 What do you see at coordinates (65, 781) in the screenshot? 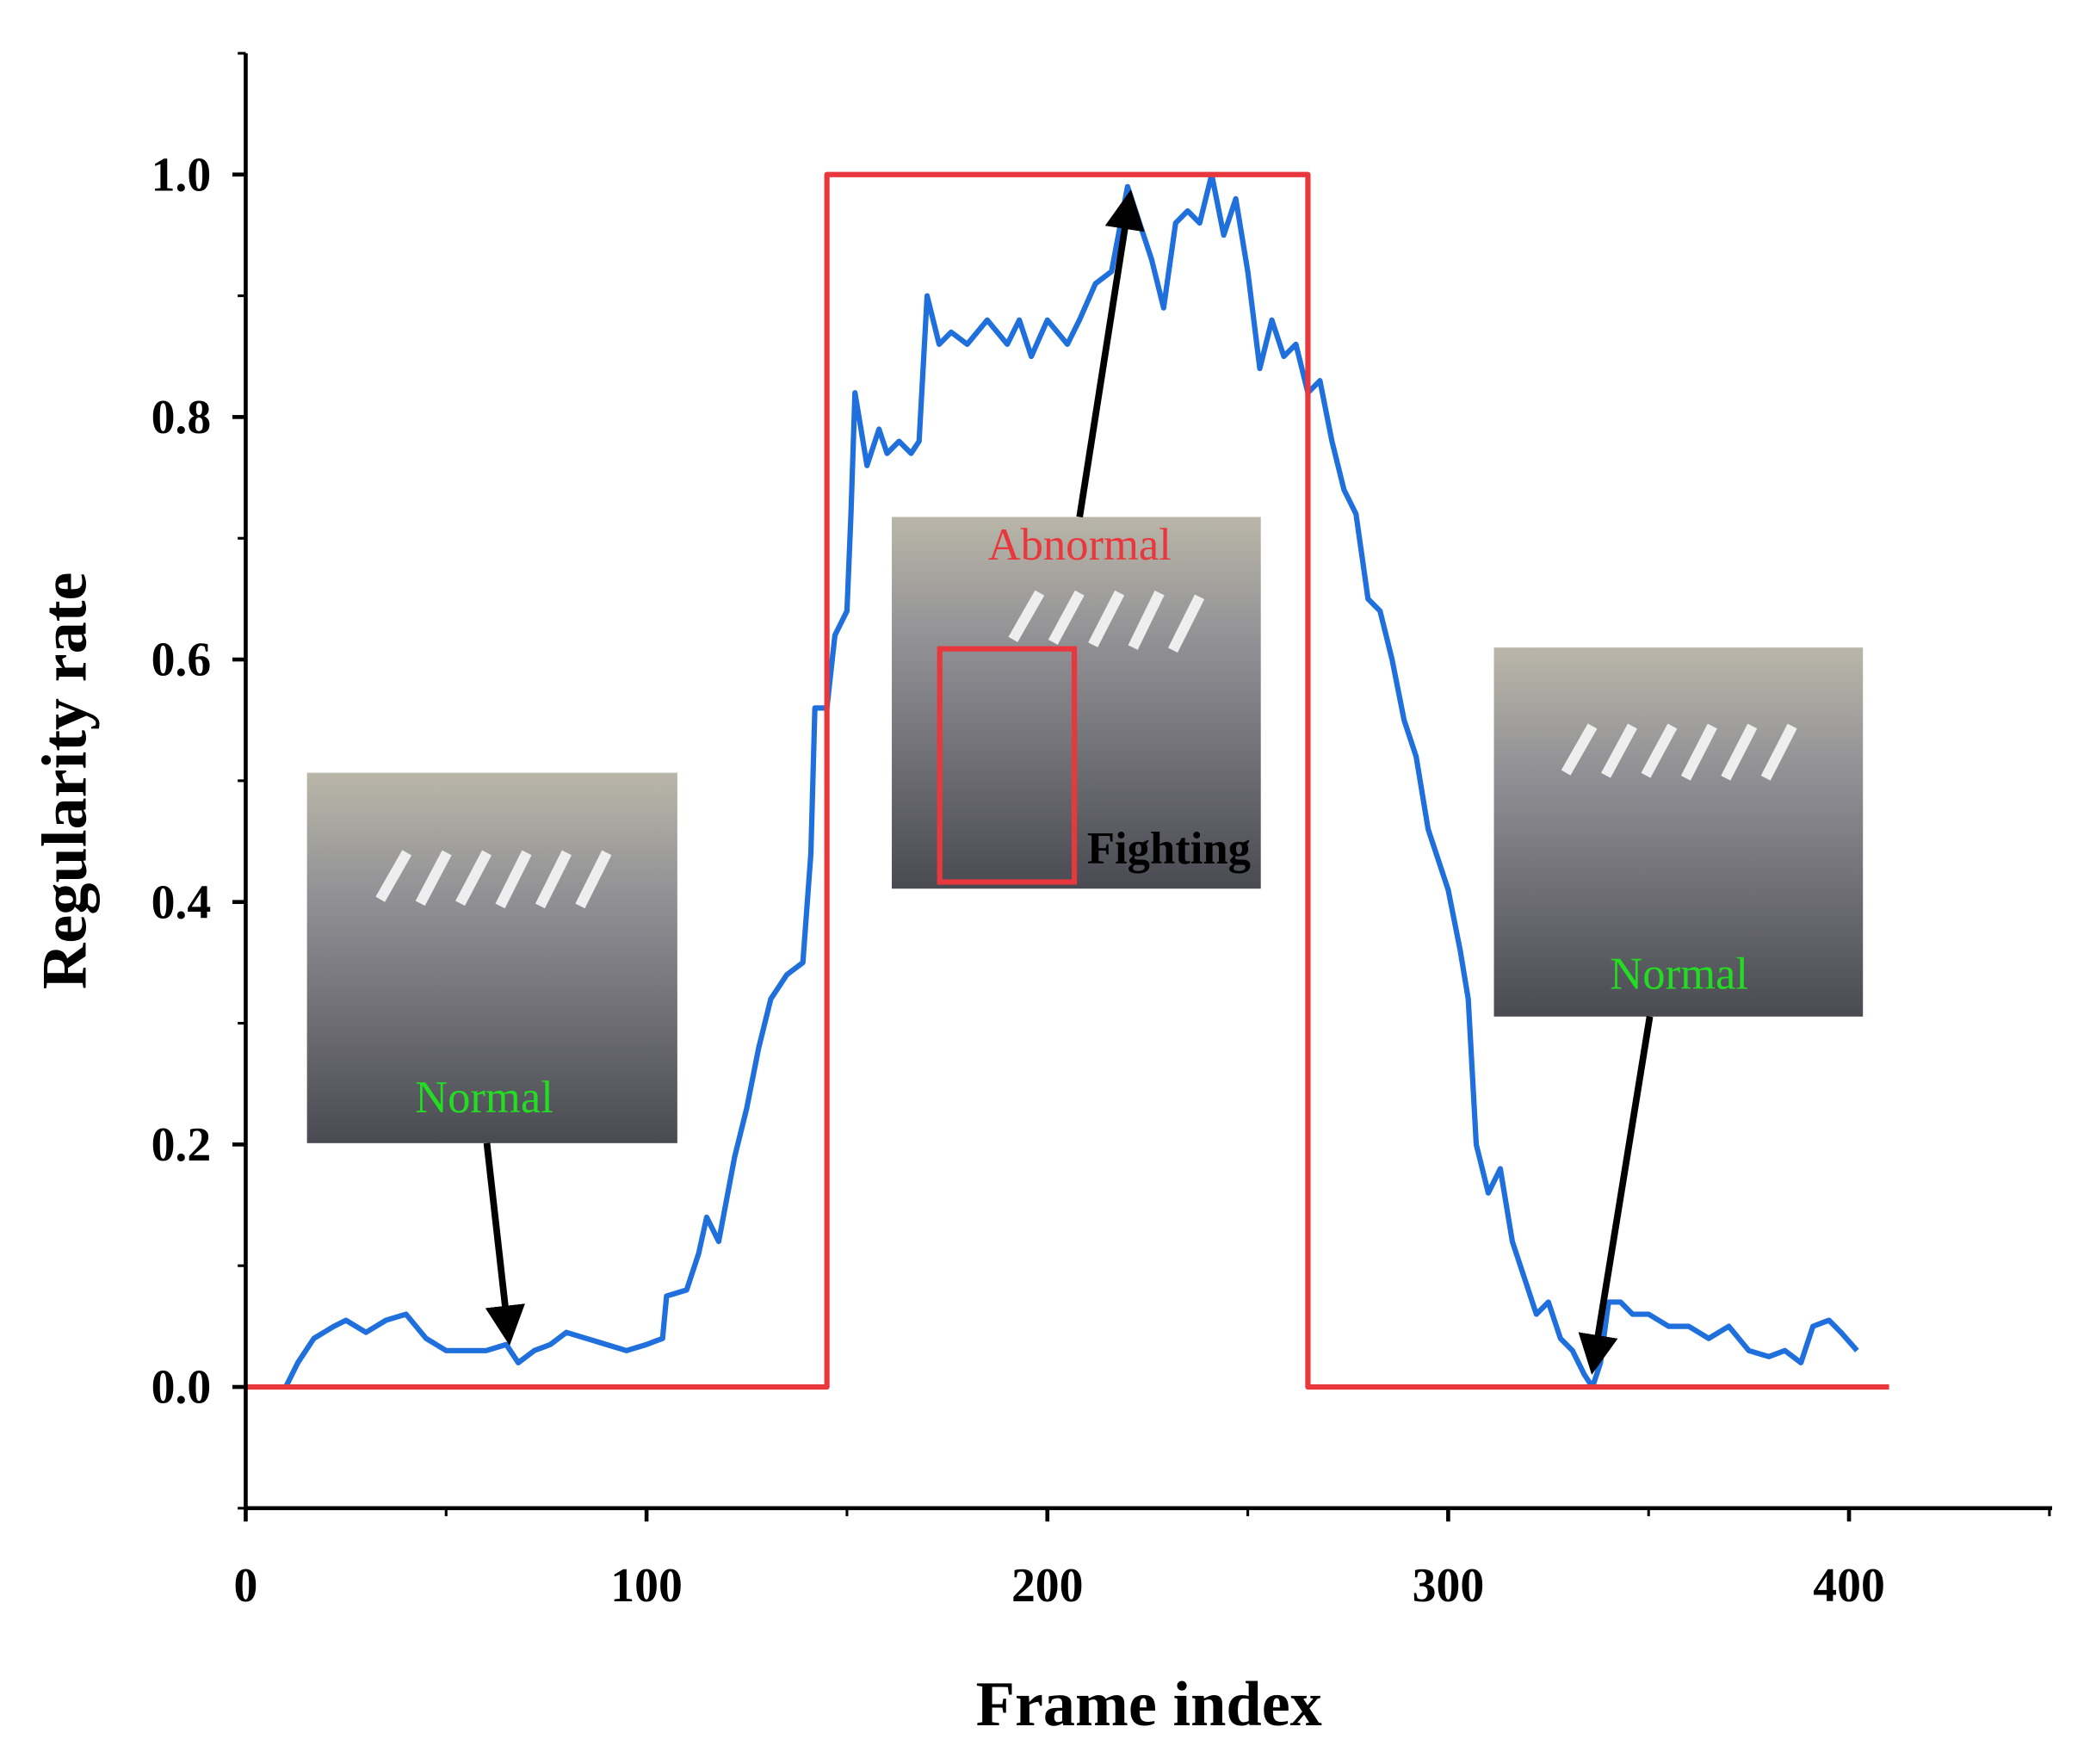
I see `y-axis-title: Regularity rate` at bounding box center [65, 781].